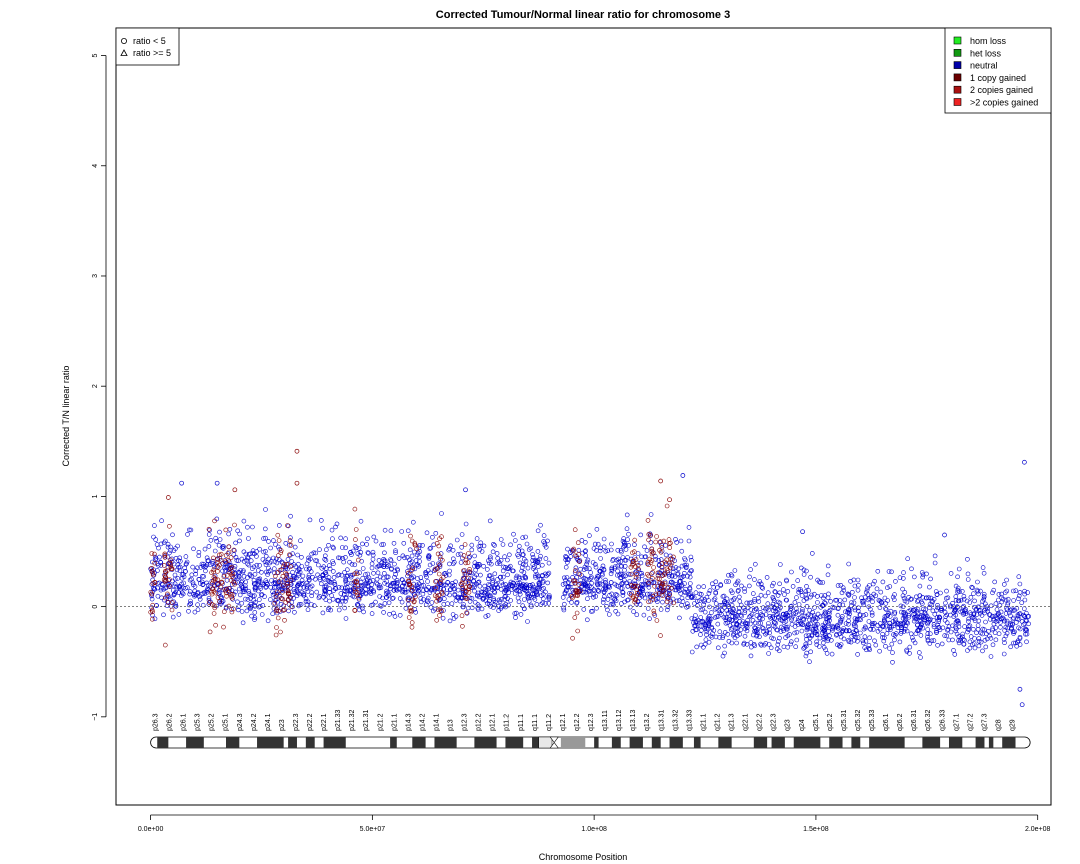 The height and width of the screenshot is (864, 1080). What do you see at coordinates (760, 722) in the screenshot?
I see `cytoband-label: q22.2` at bounding box center [760, 722].